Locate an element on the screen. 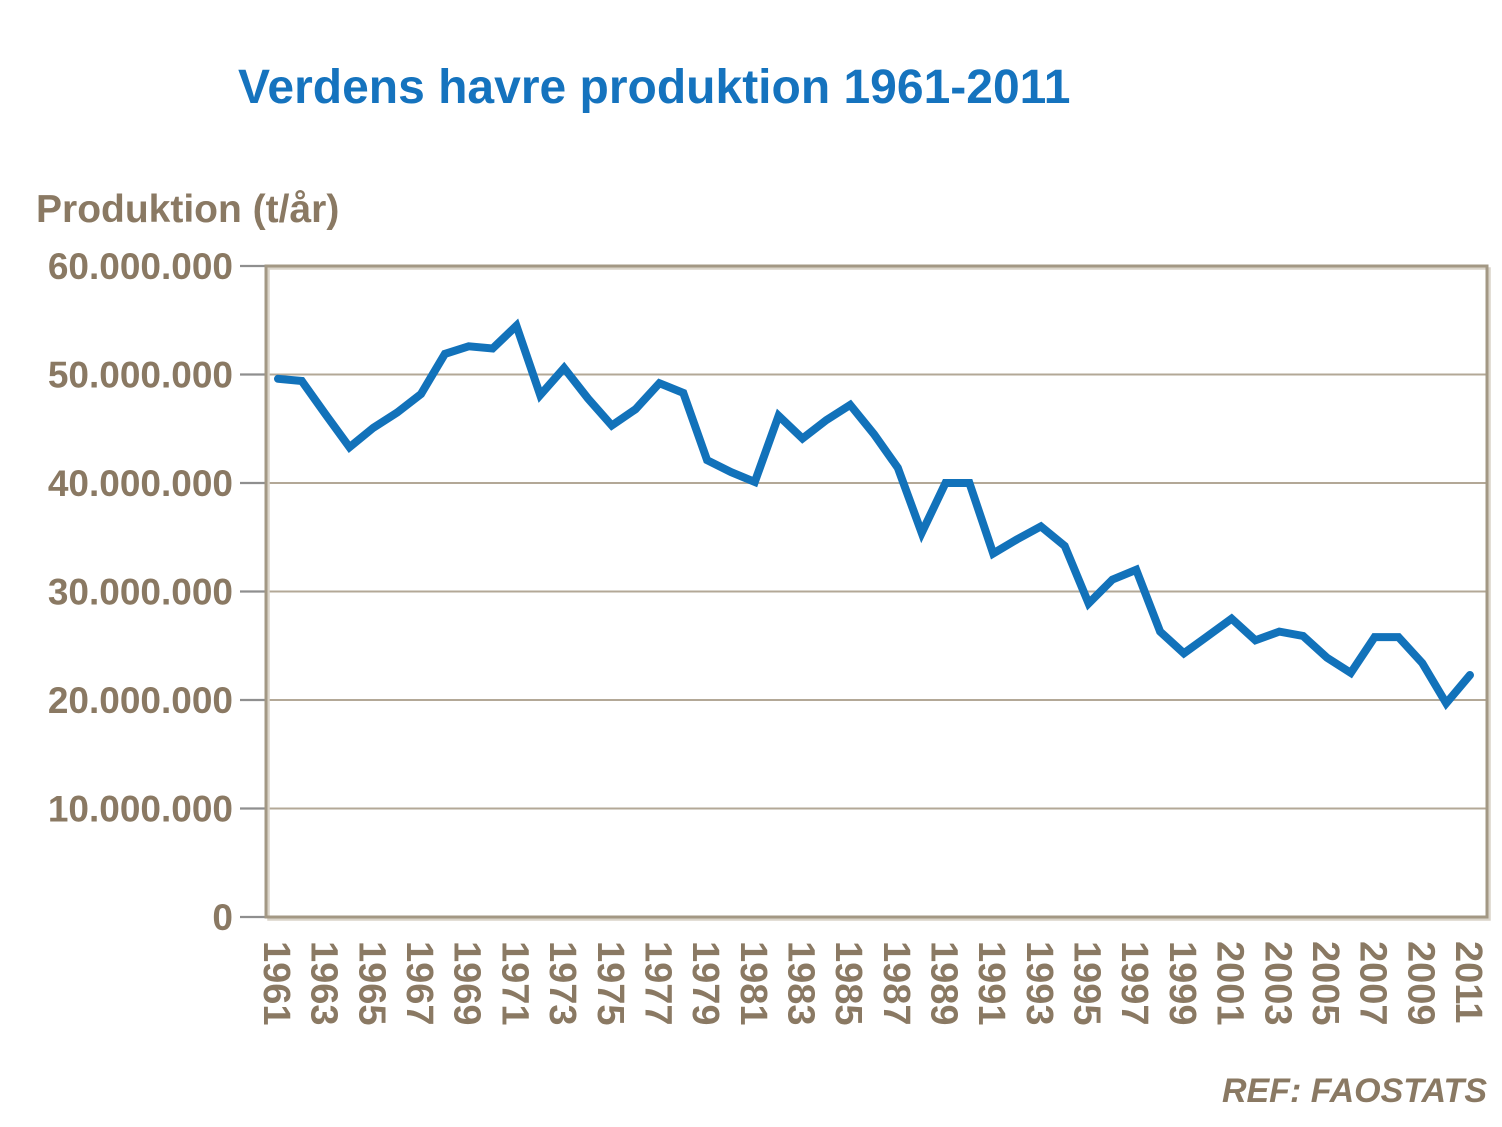 The height and width of the screenshot is (1127, 1502). x-tick-label: 1981 is located at coordinates (753, 983).